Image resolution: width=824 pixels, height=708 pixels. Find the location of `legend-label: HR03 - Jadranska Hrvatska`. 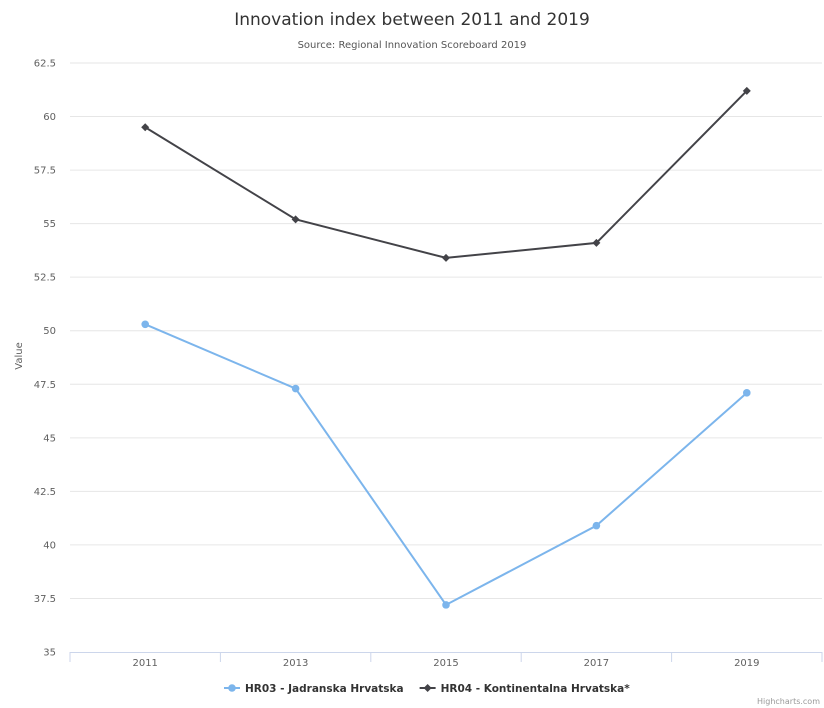

legend-label: HR03 - Jadranska Hrvatska is located at coordinates (324, 689).